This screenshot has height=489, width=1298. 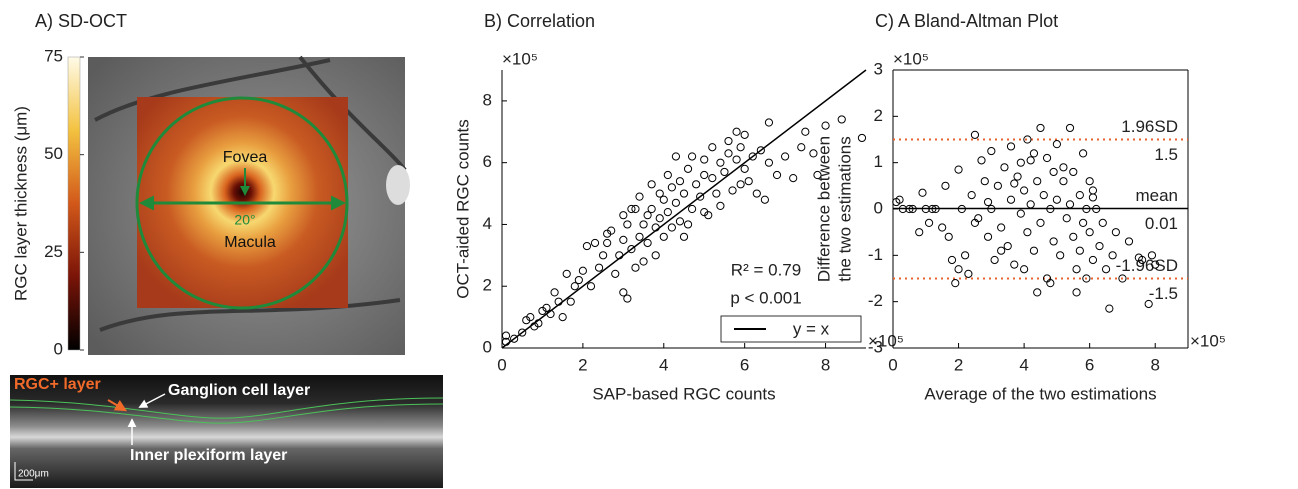 I want to click on y-tick-label: 4, so click(x=487, y=223).